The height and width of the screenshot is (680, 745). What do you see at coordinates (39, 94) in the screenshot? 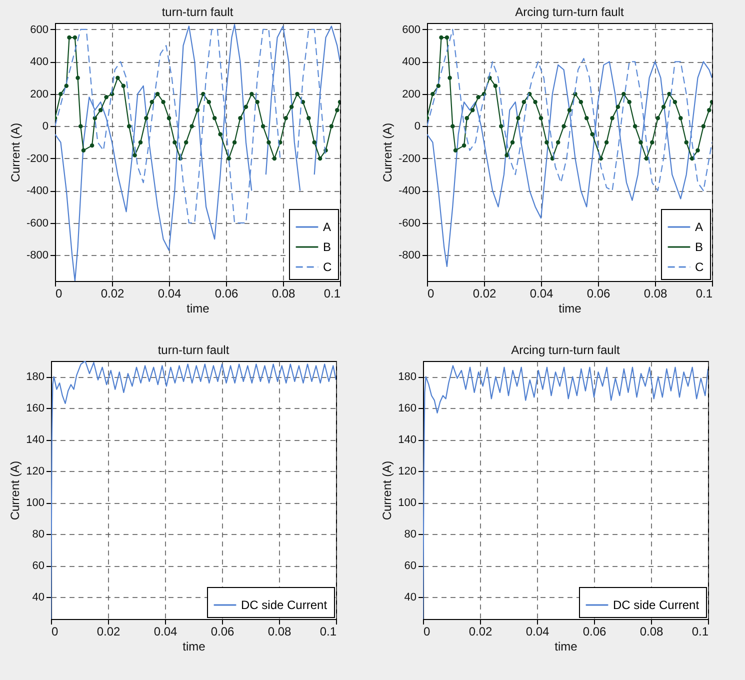
I see `y-tick-label: 200` at bounding box center [39, 94].